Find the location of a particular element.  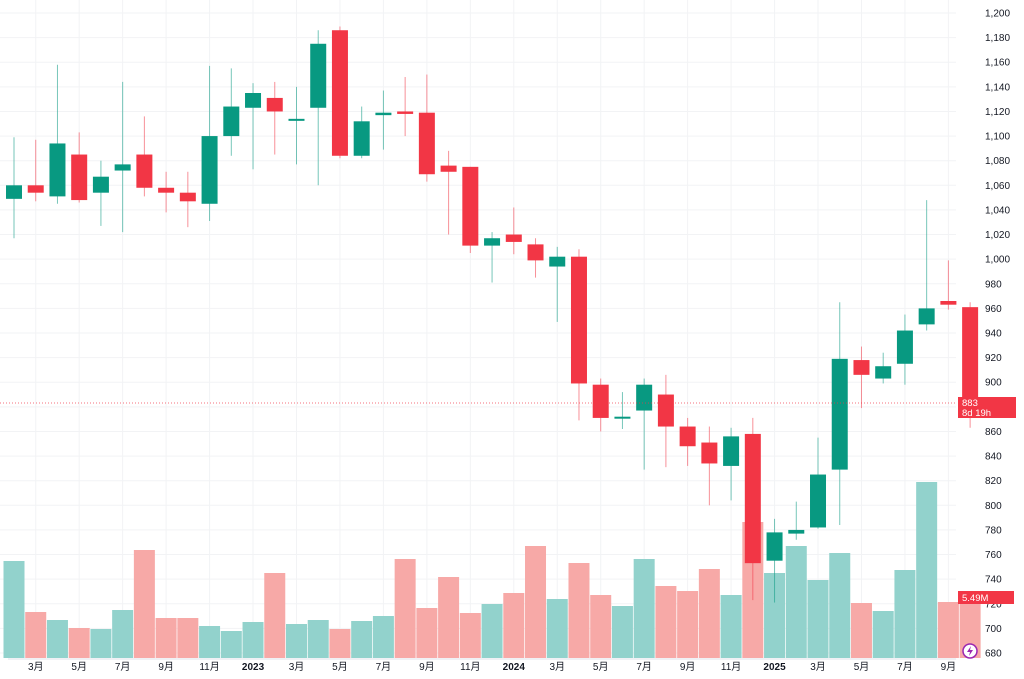

price-tick-label: 960 is located at coordinates (993, 309).